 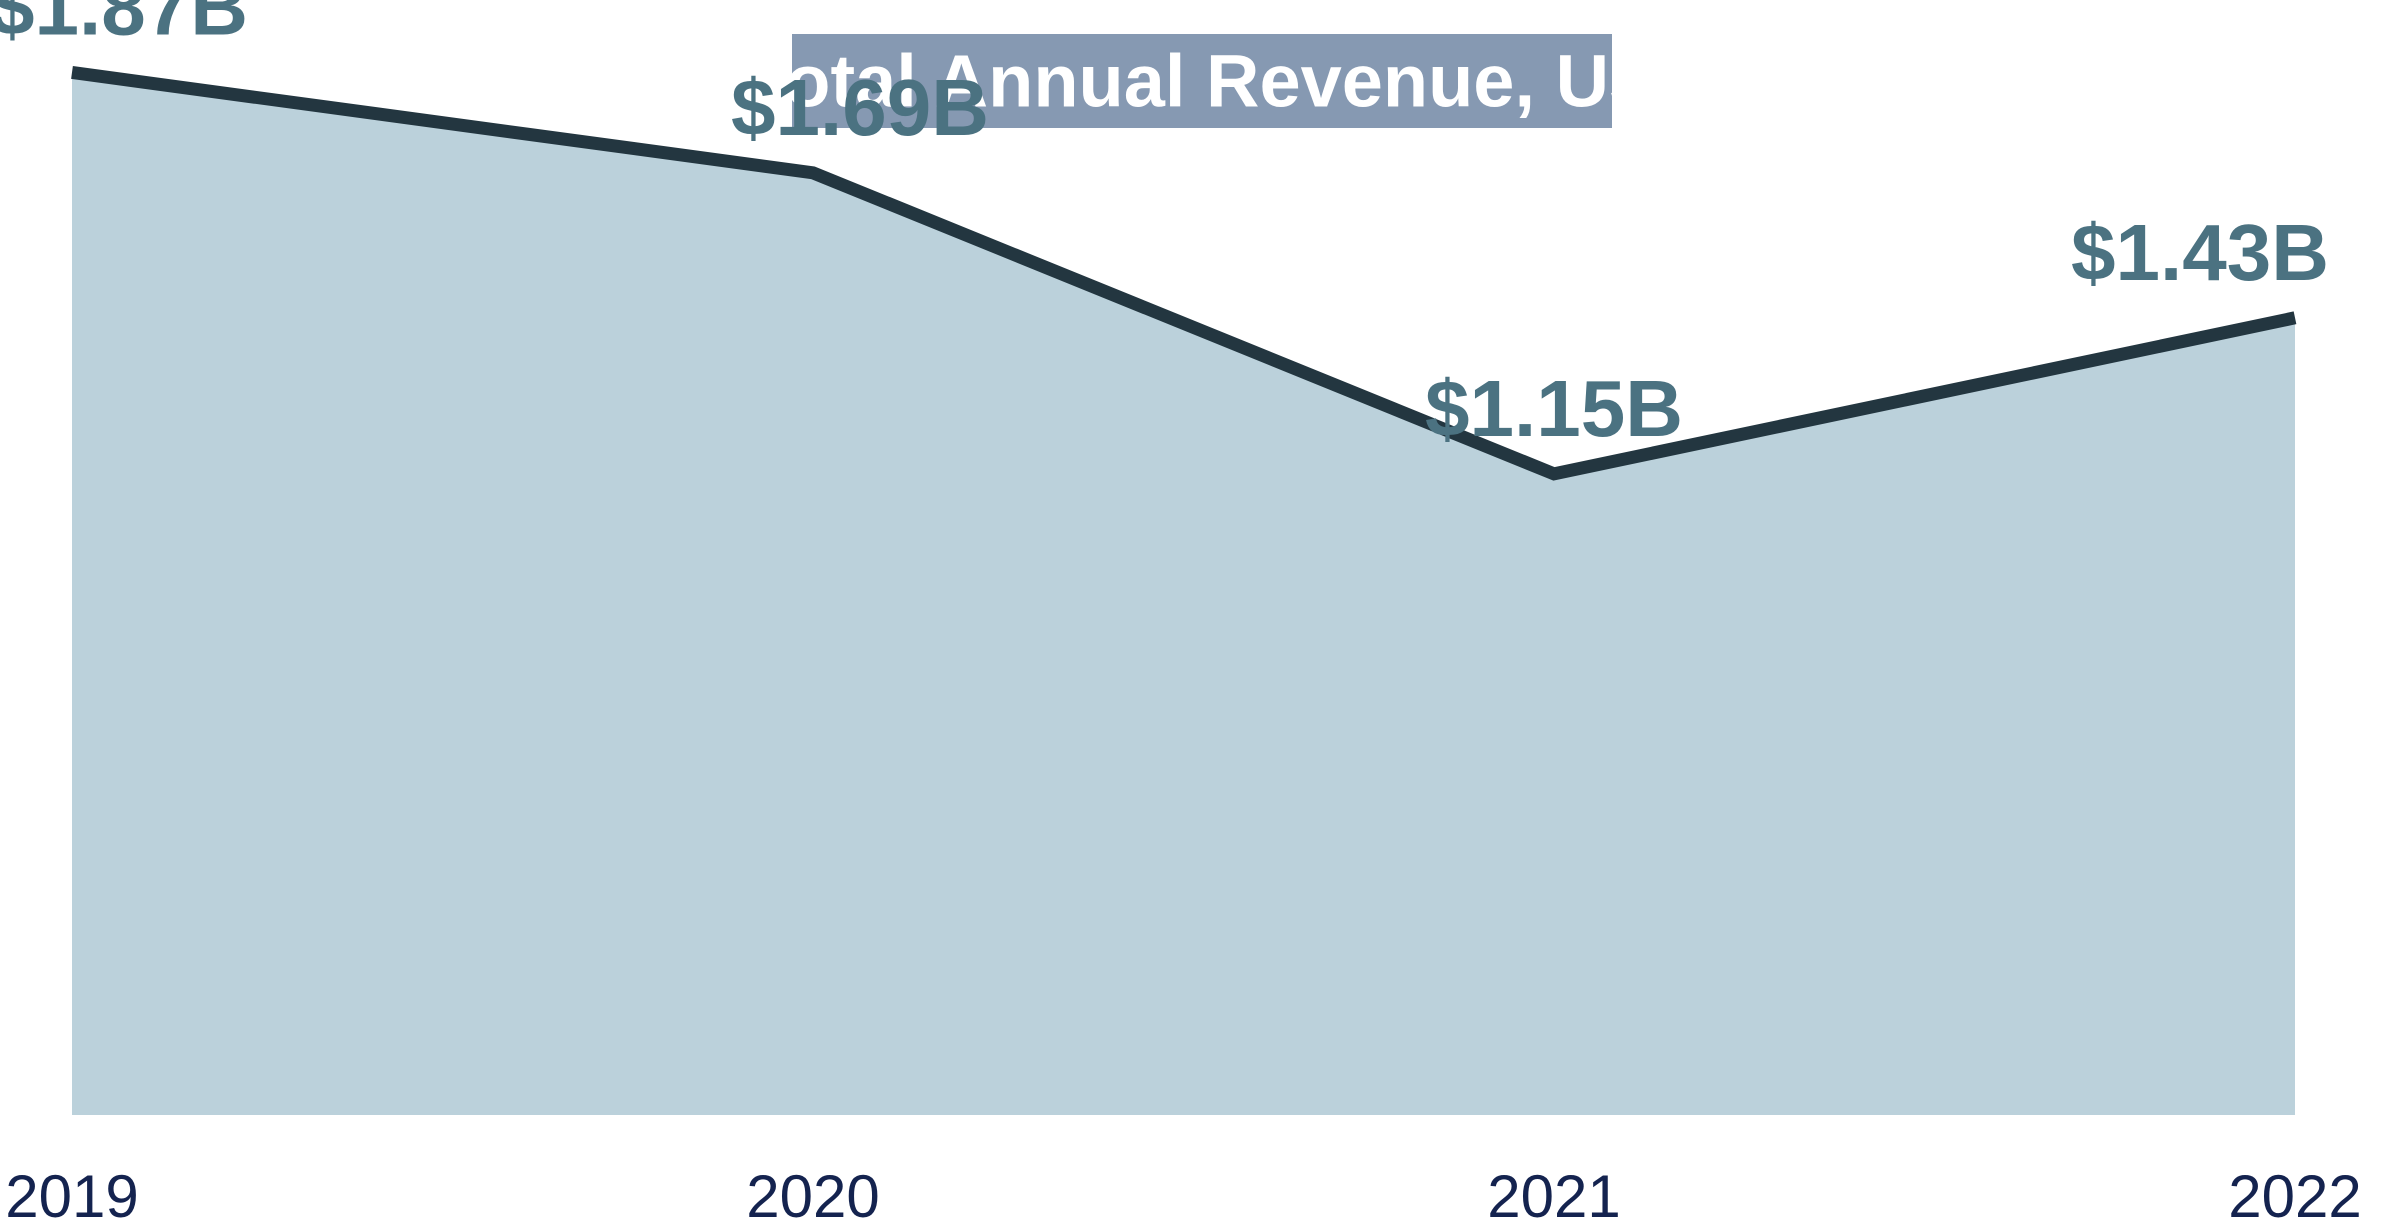 What do you see at coordinates (71, 1192) in the screenshot?
I see `x-tick-label-2019: 2019` at bounding box center [71, 1192].